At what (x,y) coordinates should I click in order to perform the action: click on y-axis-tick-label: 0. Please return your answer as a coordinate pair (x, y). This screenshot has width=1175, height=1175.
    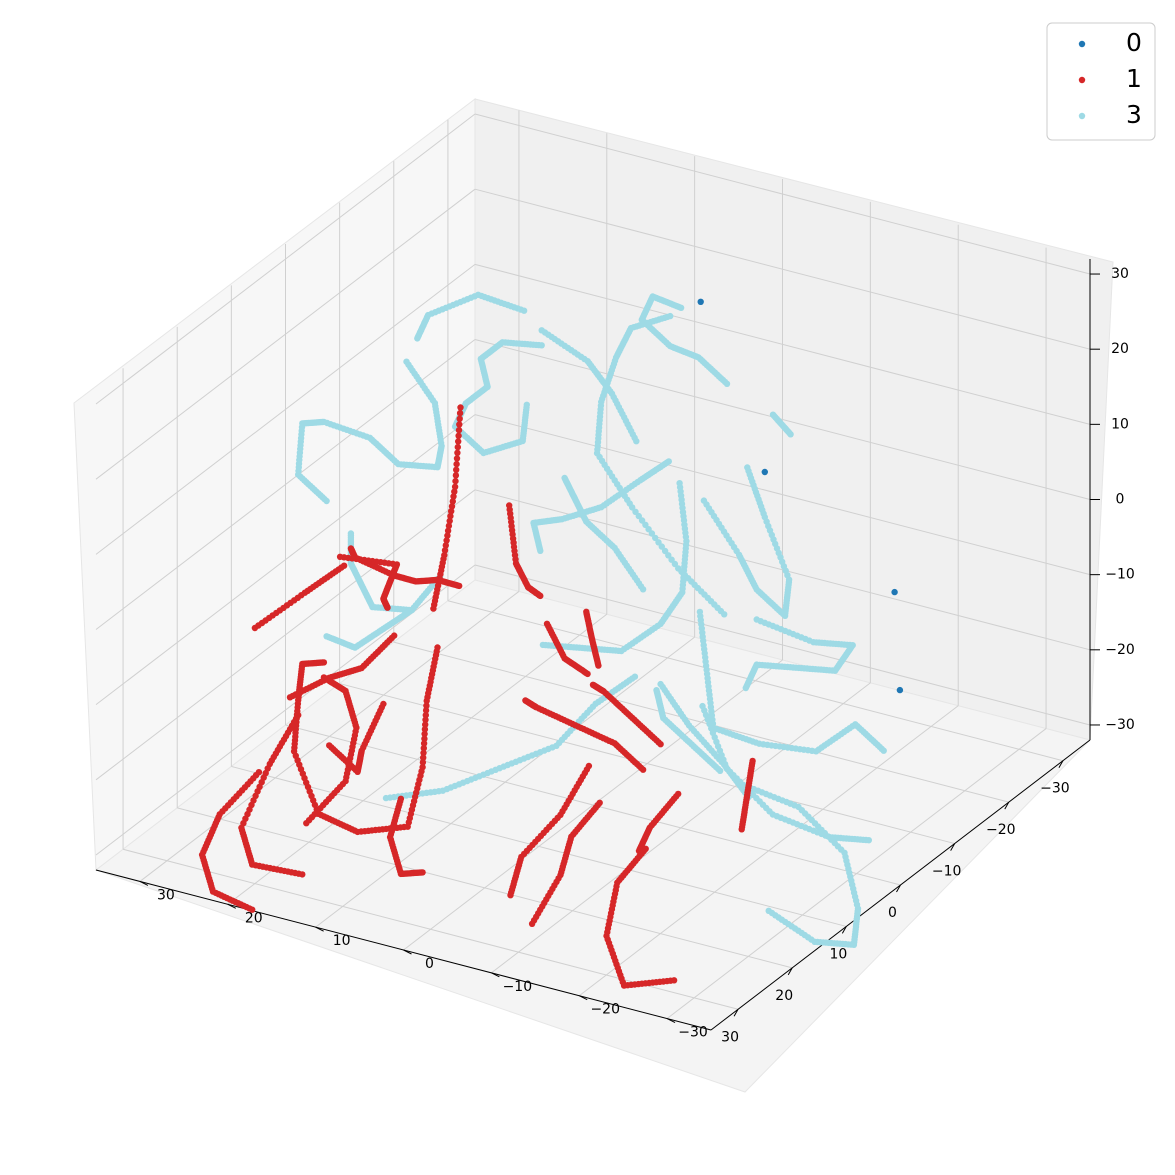
    Looking at the image, I should click on (429, 964).